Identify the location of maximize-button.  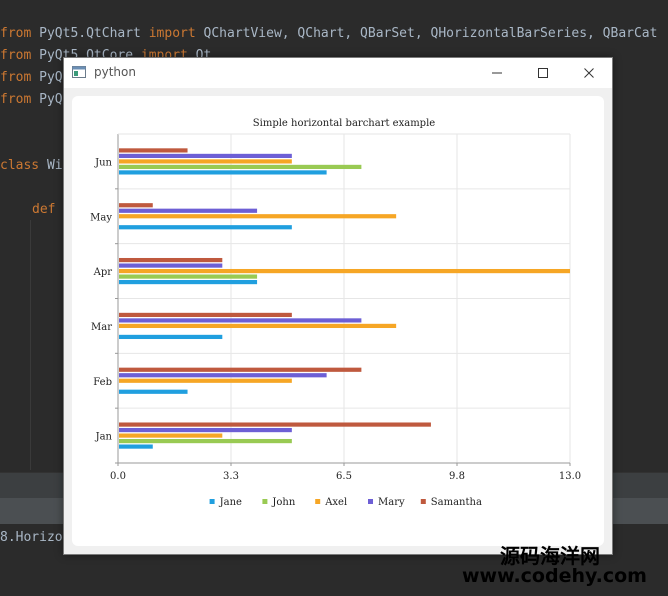
(543, 73).